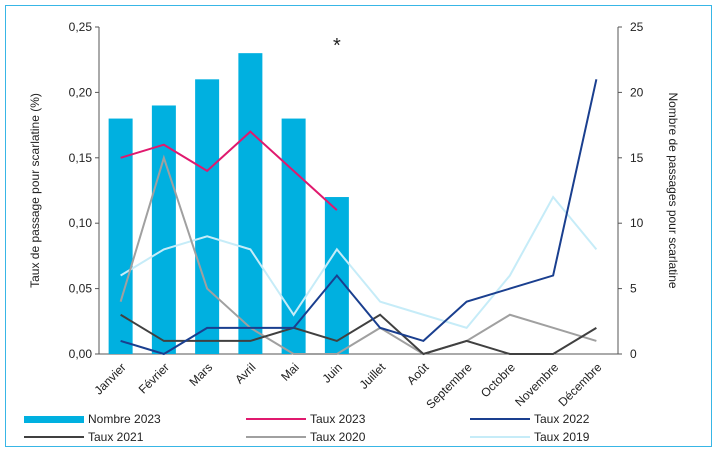 This screenshot has width=717, height=452. What do you see at coordinates (637, 223) in the screenshot?
I see `right-tick-label: 10` at bounding box center [637, 223].